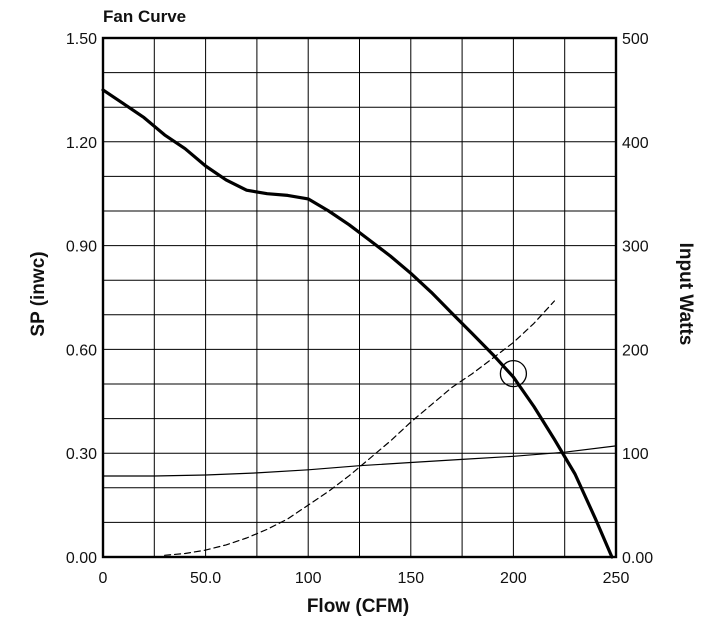  What do you see at coordinates (616, 578) in the screenshot?
I see `x-tick-label: 250` at bounding box center [616, 578].